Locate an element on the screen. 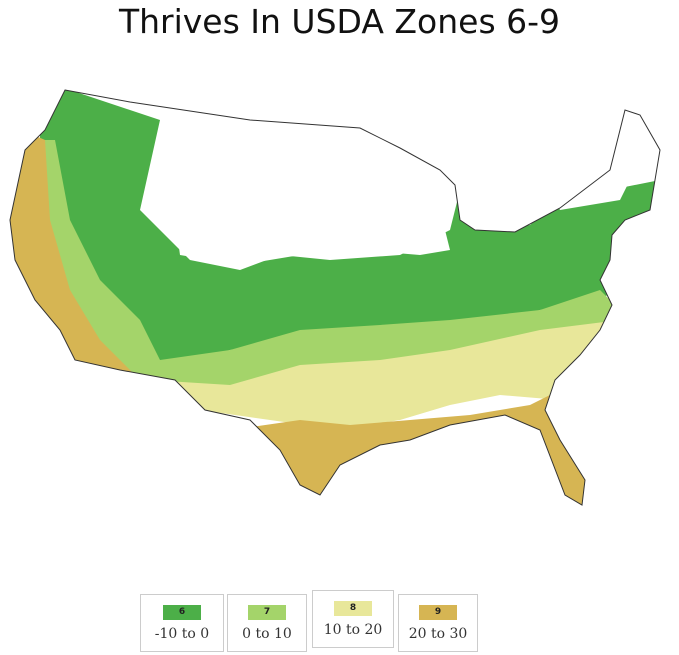 This screenshot has width=679, height=655. legend-swatch: 9 is located at coordinates (438, 612).